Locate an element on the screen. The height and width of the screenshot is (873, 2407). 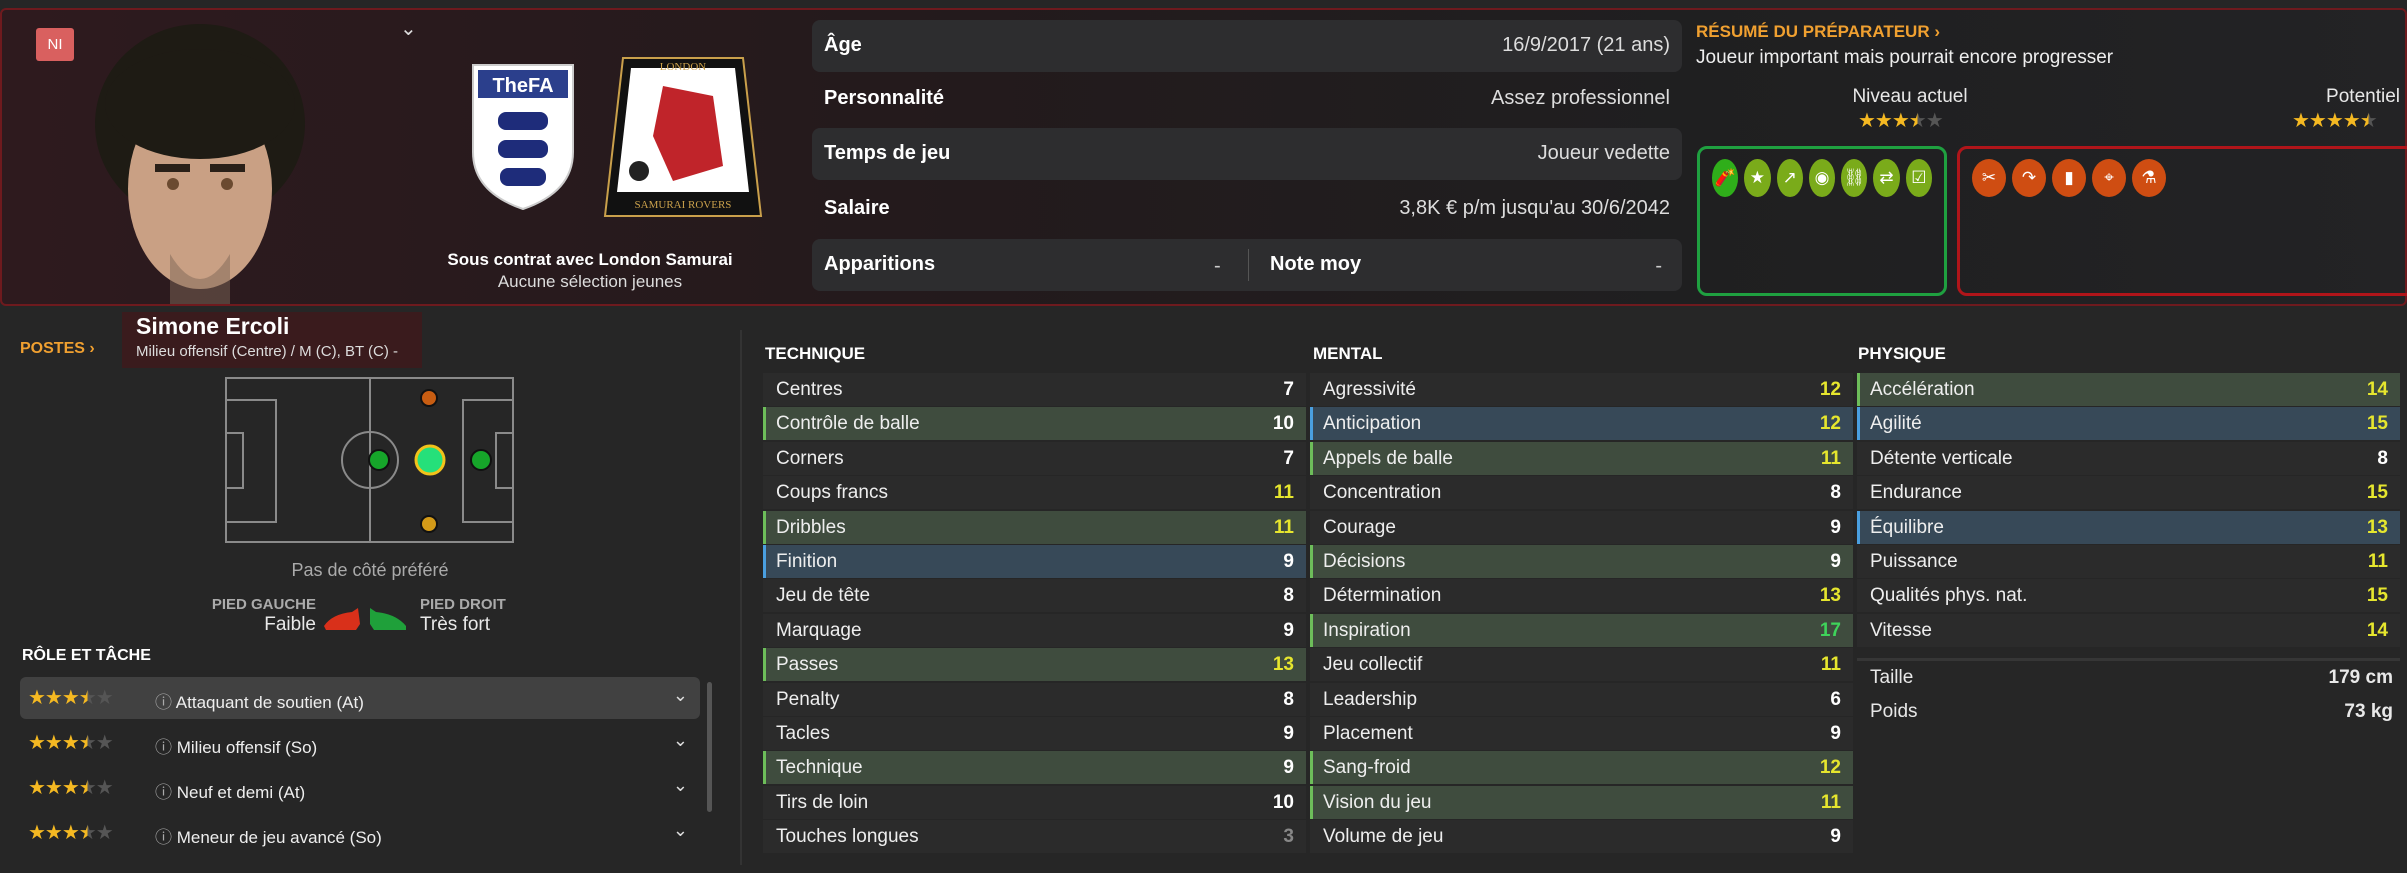
attribute-row: Tirs de loin 10 is located at coordinates (1034, 802).